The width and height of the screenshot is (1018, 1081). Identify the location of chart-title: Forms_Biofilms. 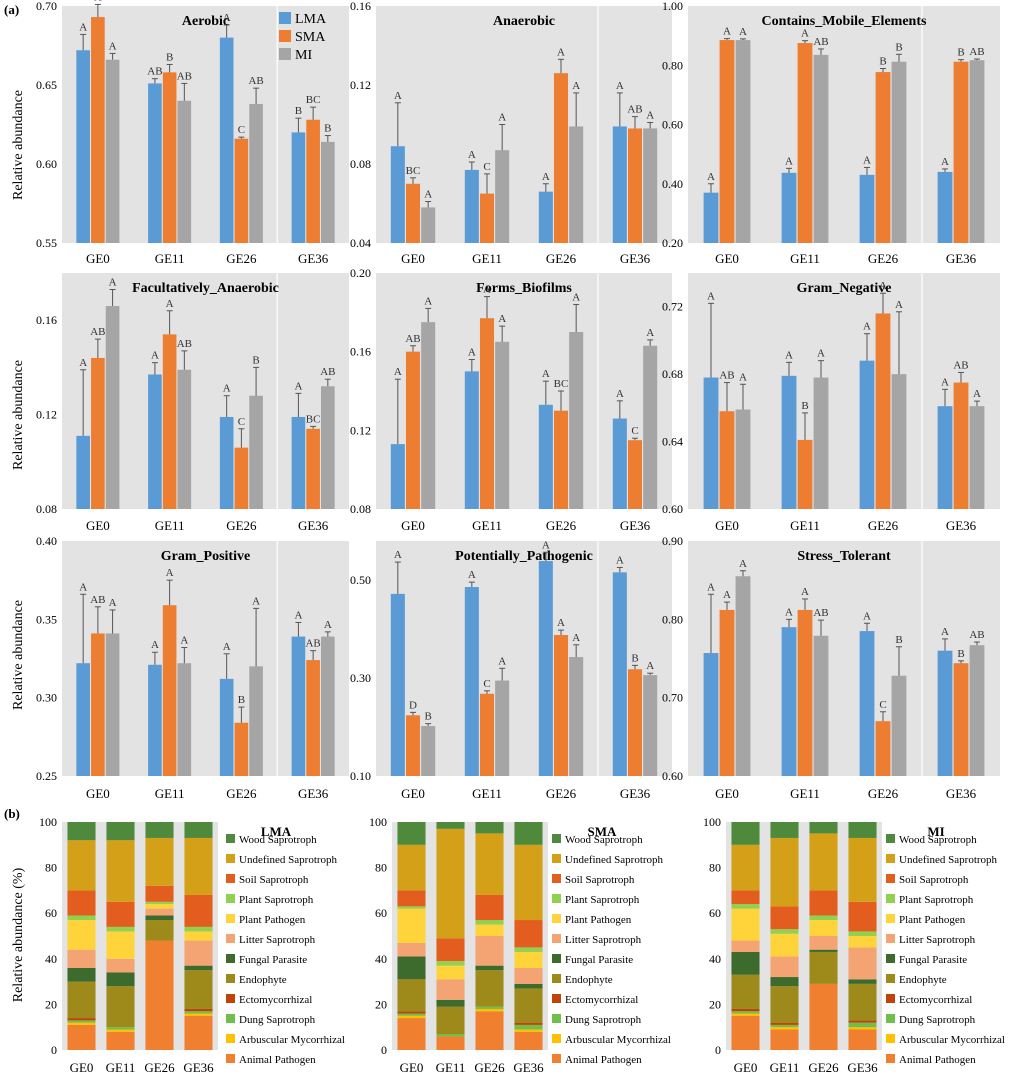
(524, 288).